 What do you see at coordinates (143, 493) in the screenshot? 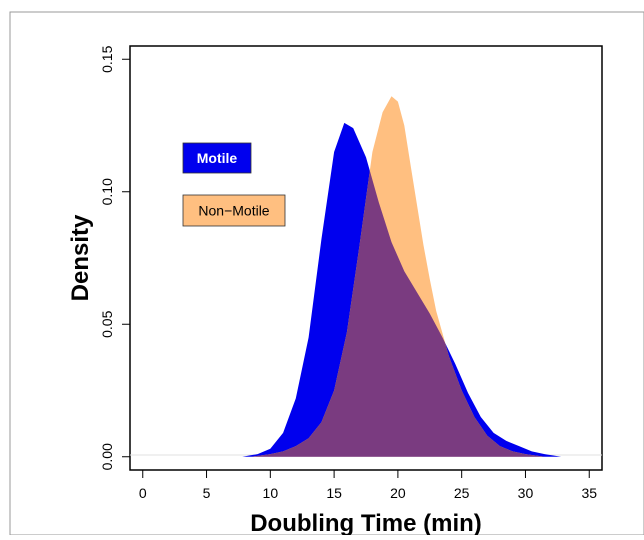
I see `x-tick-label: 0` at bounding box center [143, 493].